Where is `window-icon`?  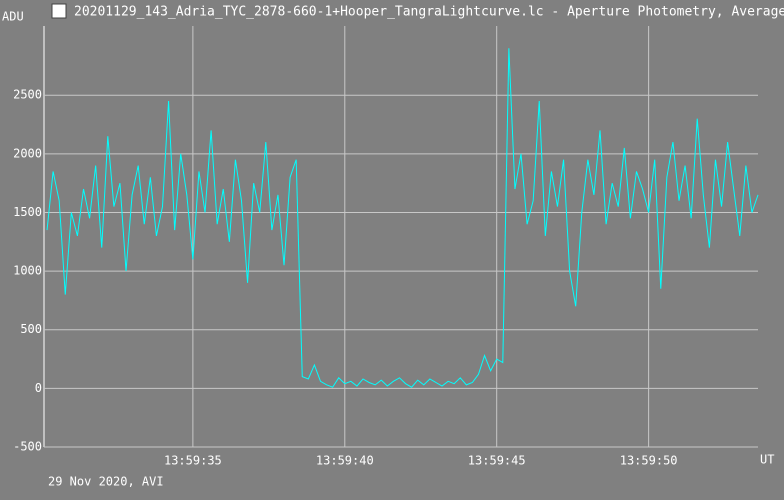
window-icon is located at coordinates (59, 11).